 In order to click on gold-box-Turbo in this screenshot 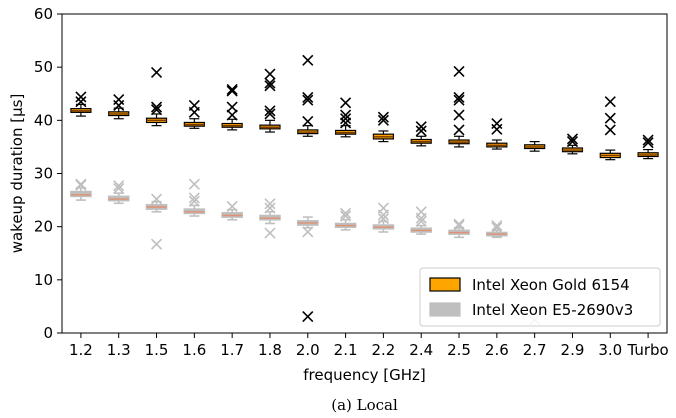, I will do `click(648, 147)`.